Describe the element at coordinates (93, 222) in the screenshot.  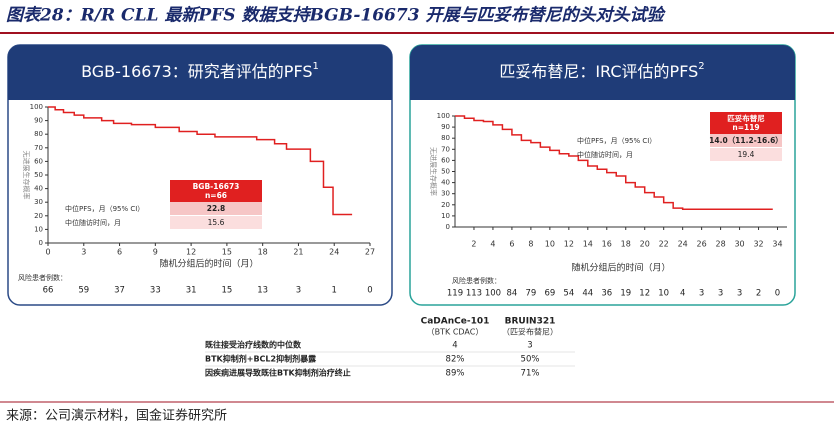
I see `inset-row-label: 中位随访时间，月` at that location.